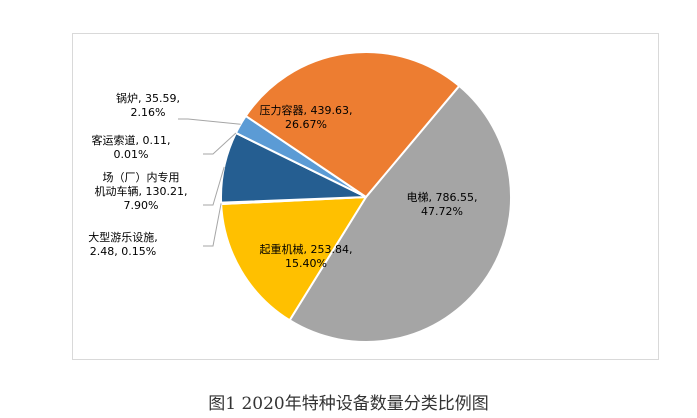  Describe the element at coordinates (306, 256) in the screenshot. I see `data-label-1: 起重机械, 253.84, 15.40%` at that location.